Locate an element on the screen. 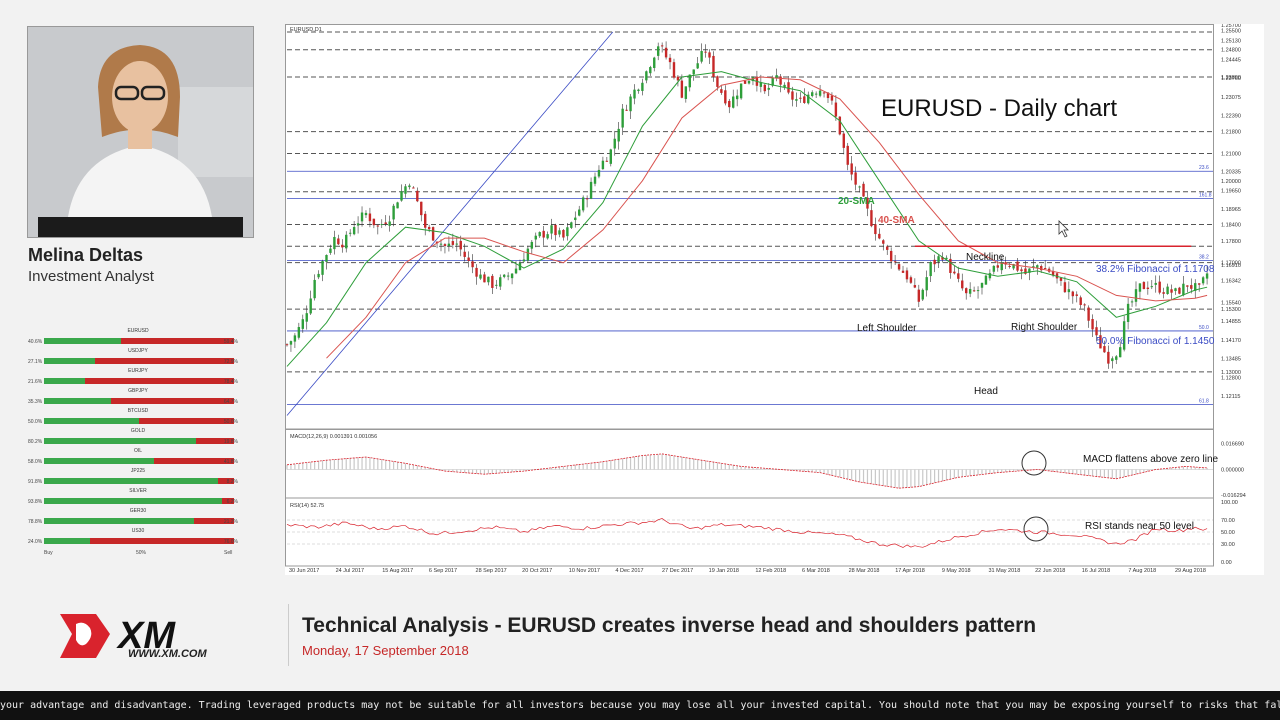 The width and height of the screenshot is (1280, 720). chart-title: EURUSD - Daily chart is located at coordinates (999, 108).